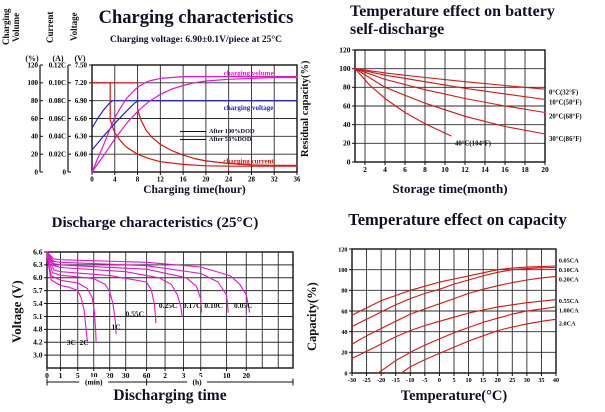 The width and height of the screenshot is (605, 412). What do you see at coordinates (57, 119) in the screenshot?
I see `svg-text: 0.06C` at bounding box center [57, 119].